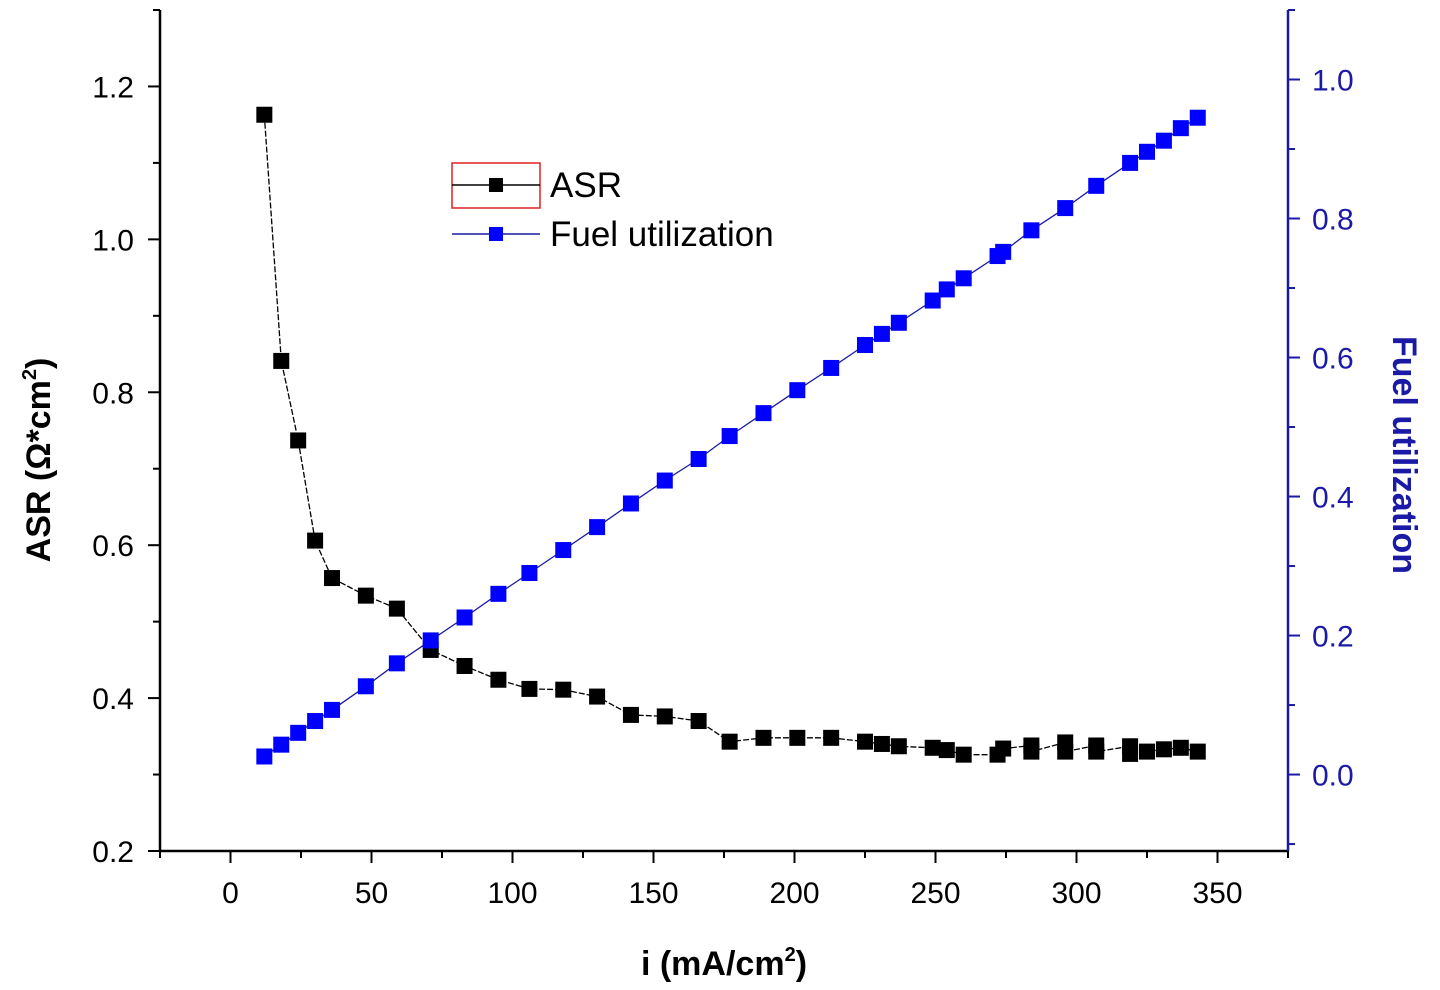  Describe the element at coordinates (113, 546) in the screenshot. I see `y-left-tick-label: 0.6` at that location.